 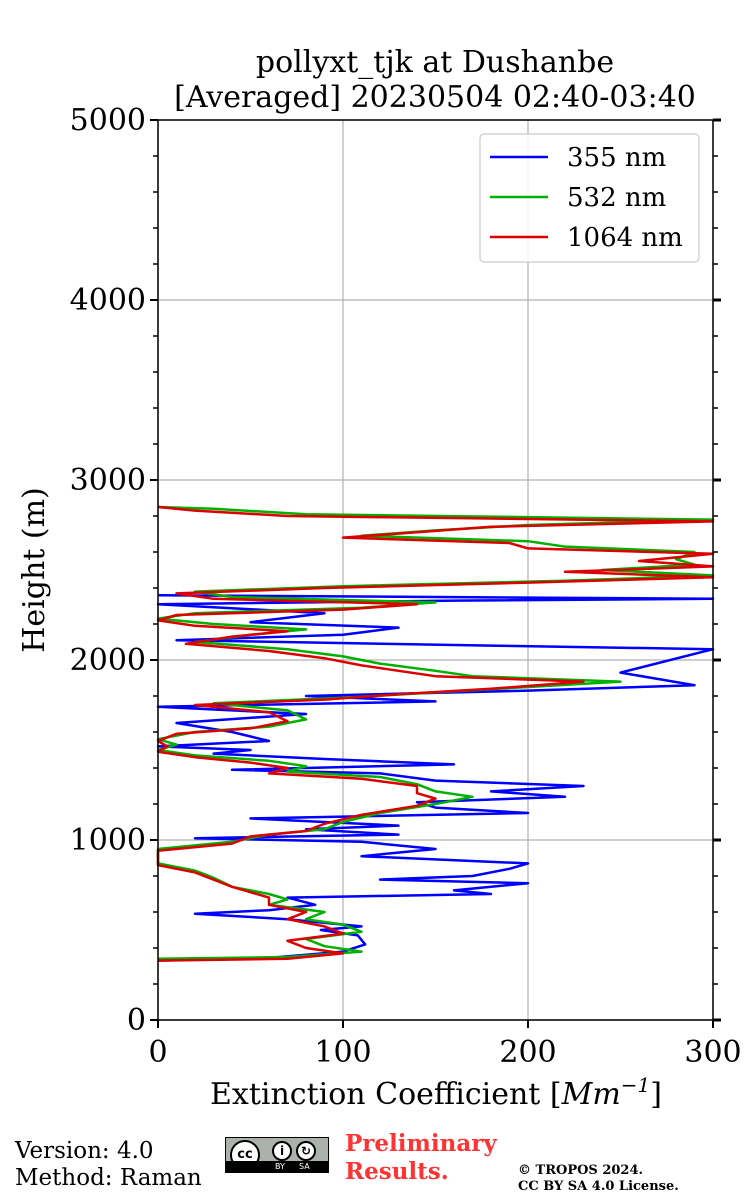 What do you see at coordinates (108, 480) in the screenshot?
I see `y-tick-label: 3000` at bounding box center [108, 480].